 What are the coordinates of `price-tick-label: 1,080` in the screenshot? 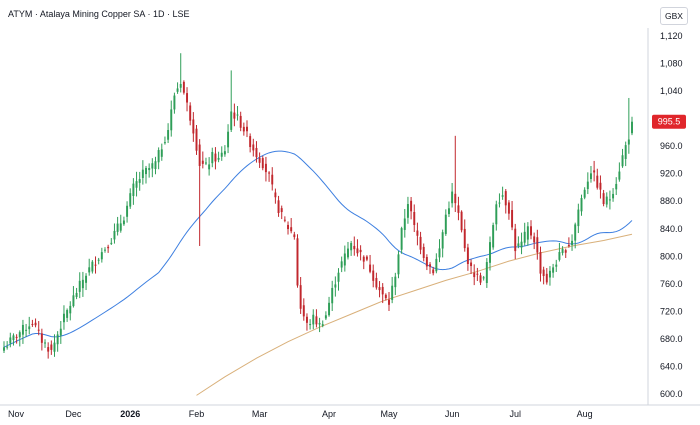 It's located at (671, 64).